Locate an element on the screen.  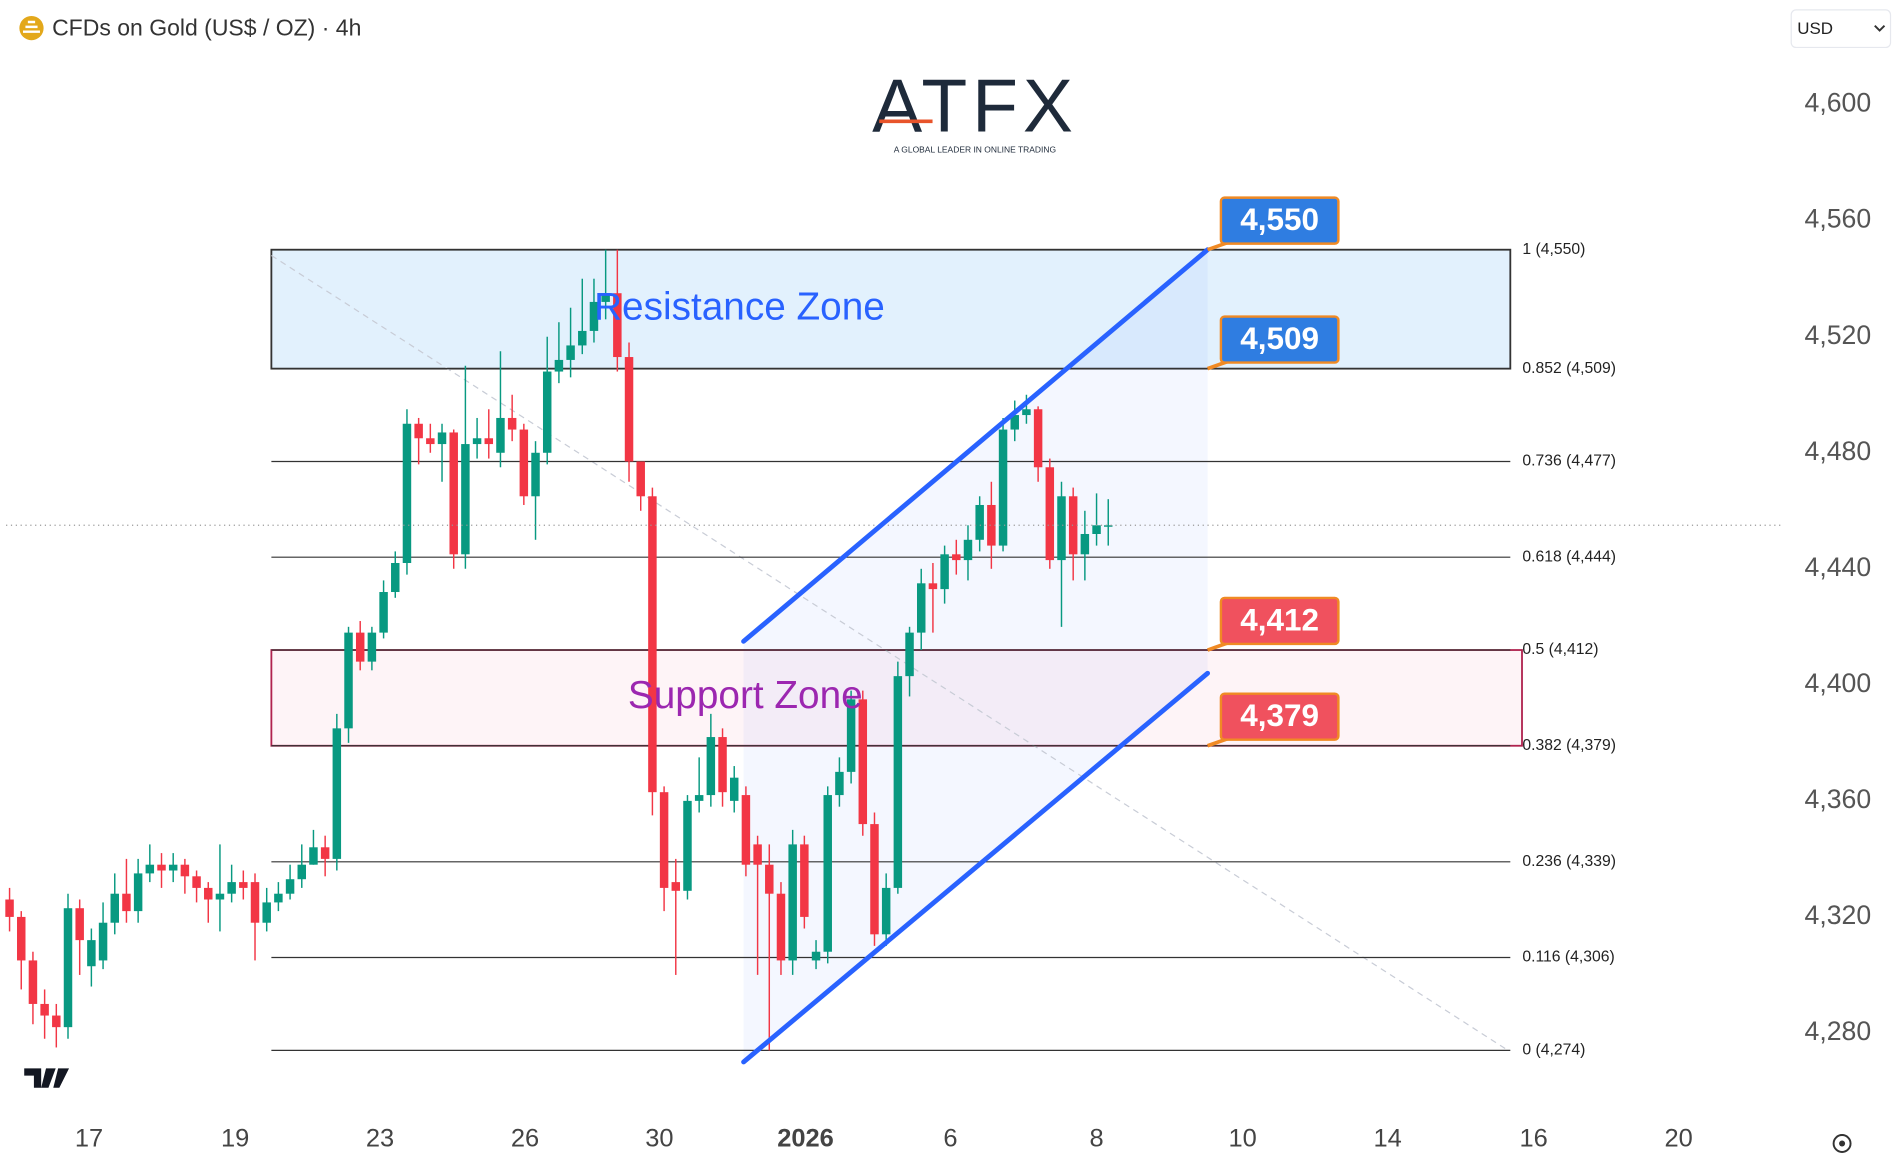
channel-line is located at coordinates (976, 445).